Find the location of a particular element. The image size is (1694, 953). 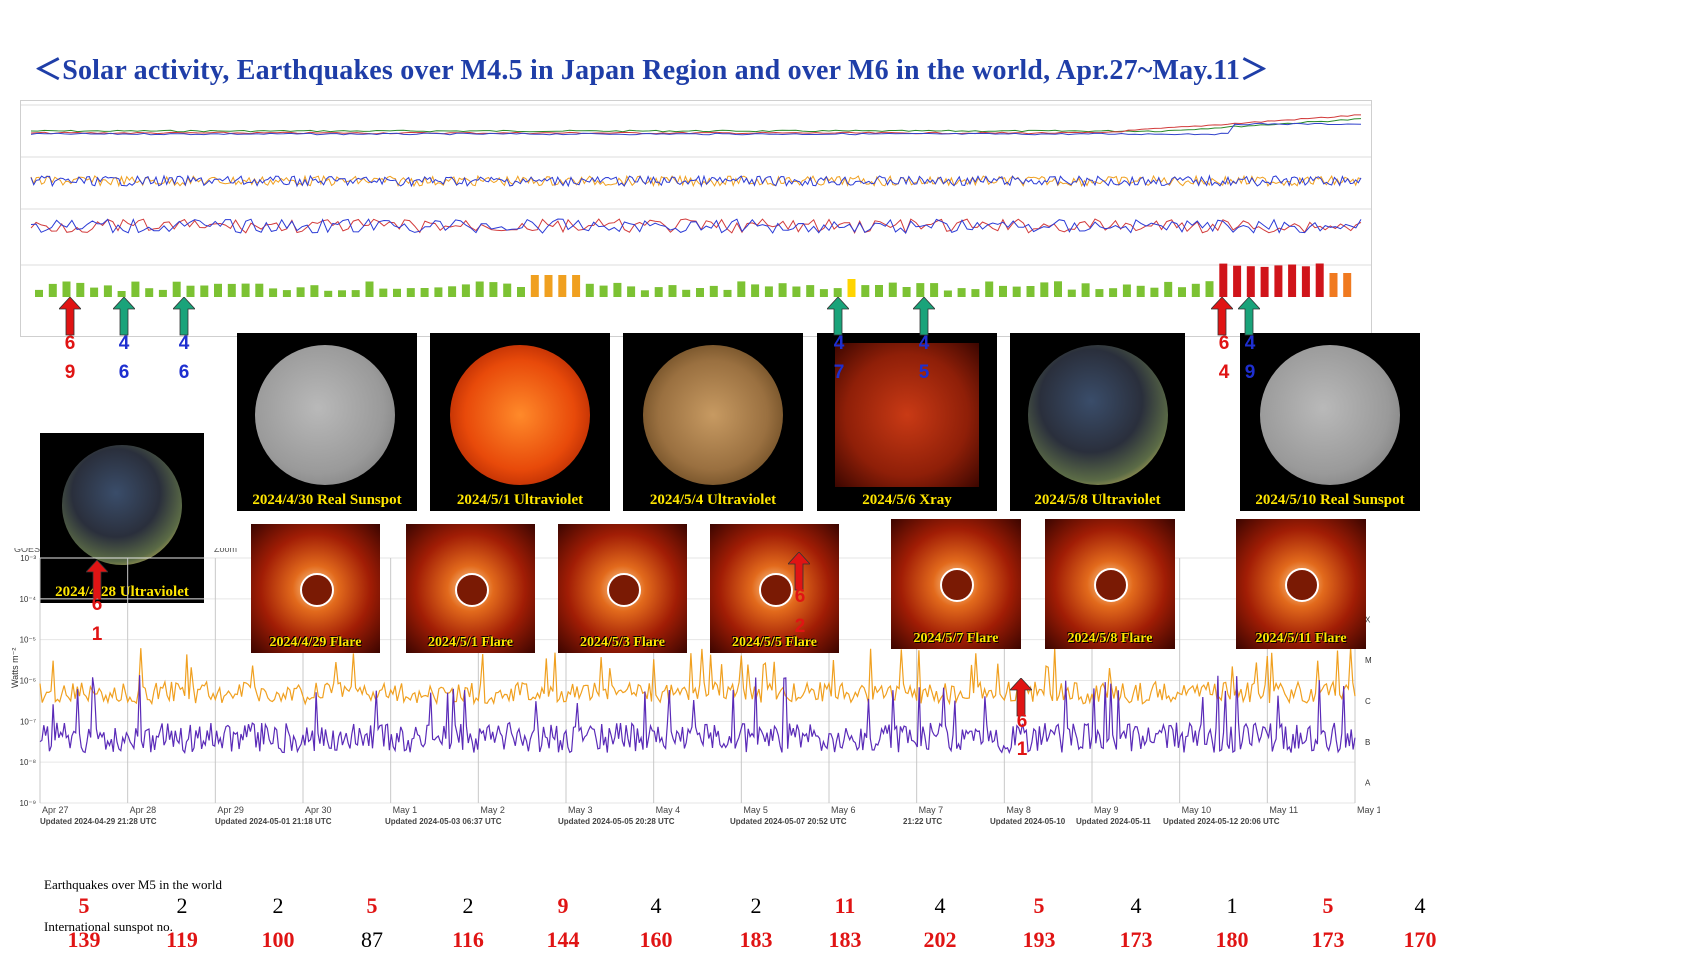

chart-toolbar-label: Zoom is located at coordinates (225, 551).